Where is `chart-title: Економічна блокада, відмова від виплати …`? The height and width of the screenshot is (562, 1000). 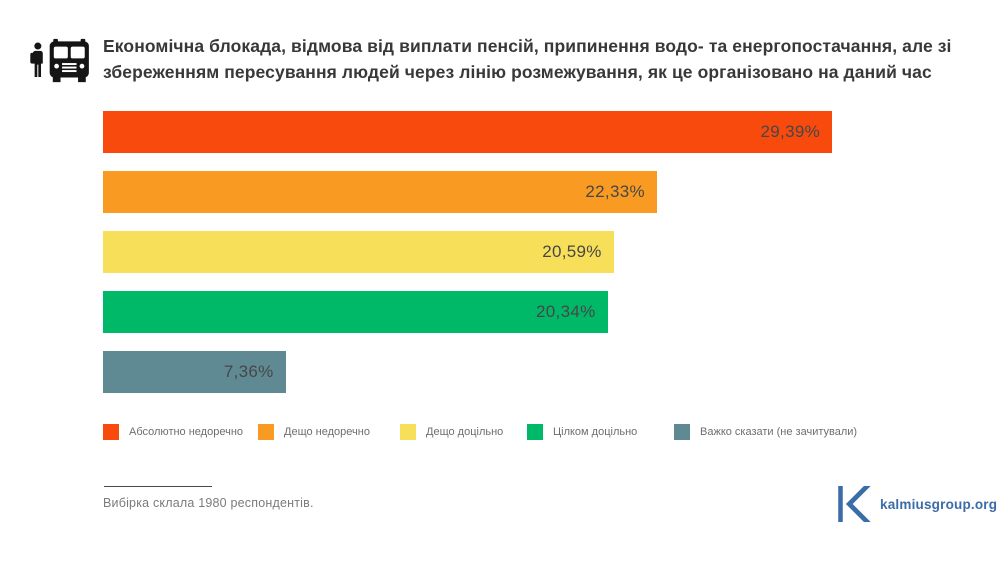
chart-title: Економічна блокада, відмова від виплати … is located at coordinates (533, 59).